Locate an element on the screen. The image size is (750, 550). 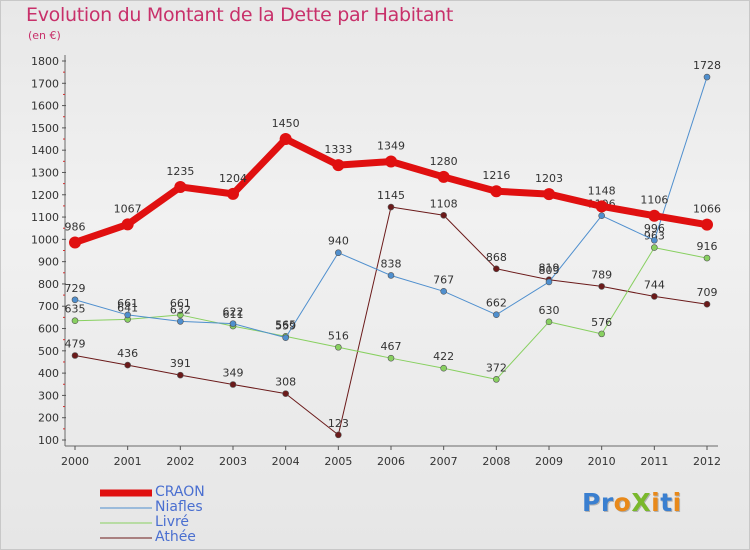
data-label: 641 is located at coordinates (127, 307).